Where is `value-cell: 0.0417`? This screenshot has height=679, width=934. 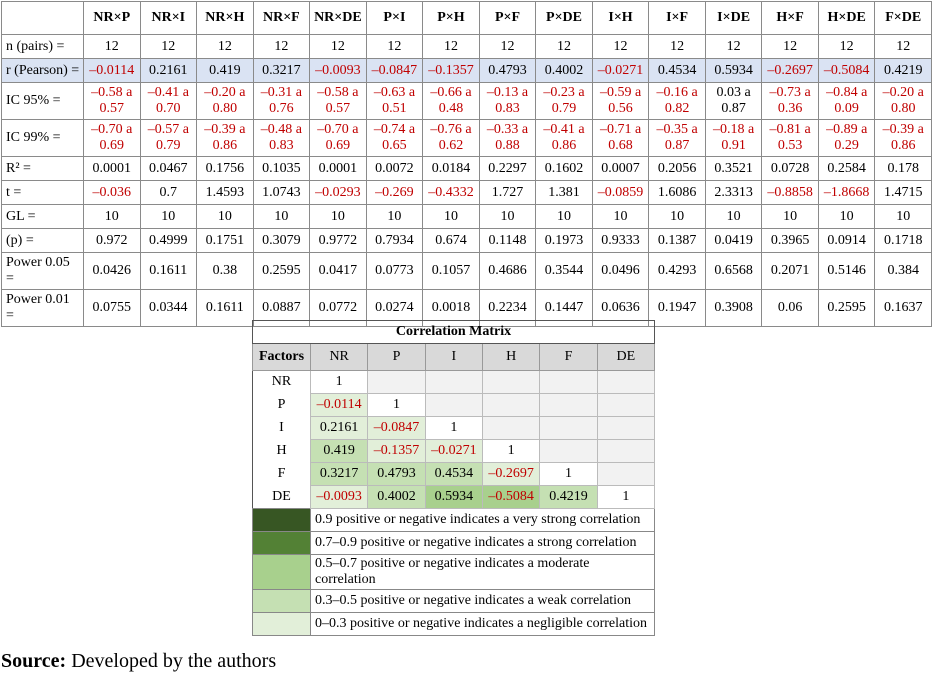
value-cell: 0.0417 is located at coordinates (338, 271).